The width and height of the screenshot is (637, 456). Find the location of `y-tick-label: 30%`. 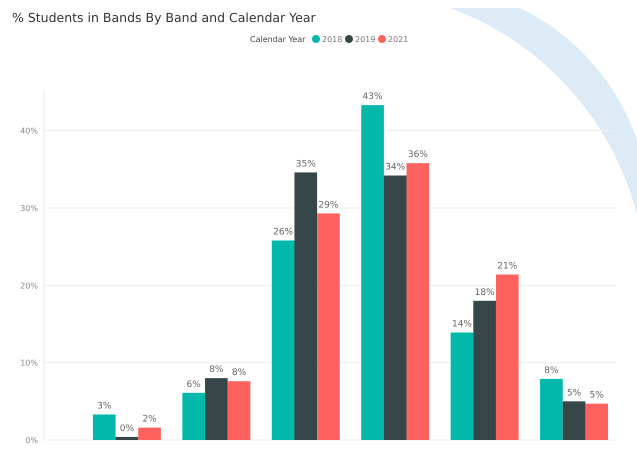

y-tick-label: 30% is located at coordinates (29, 208).